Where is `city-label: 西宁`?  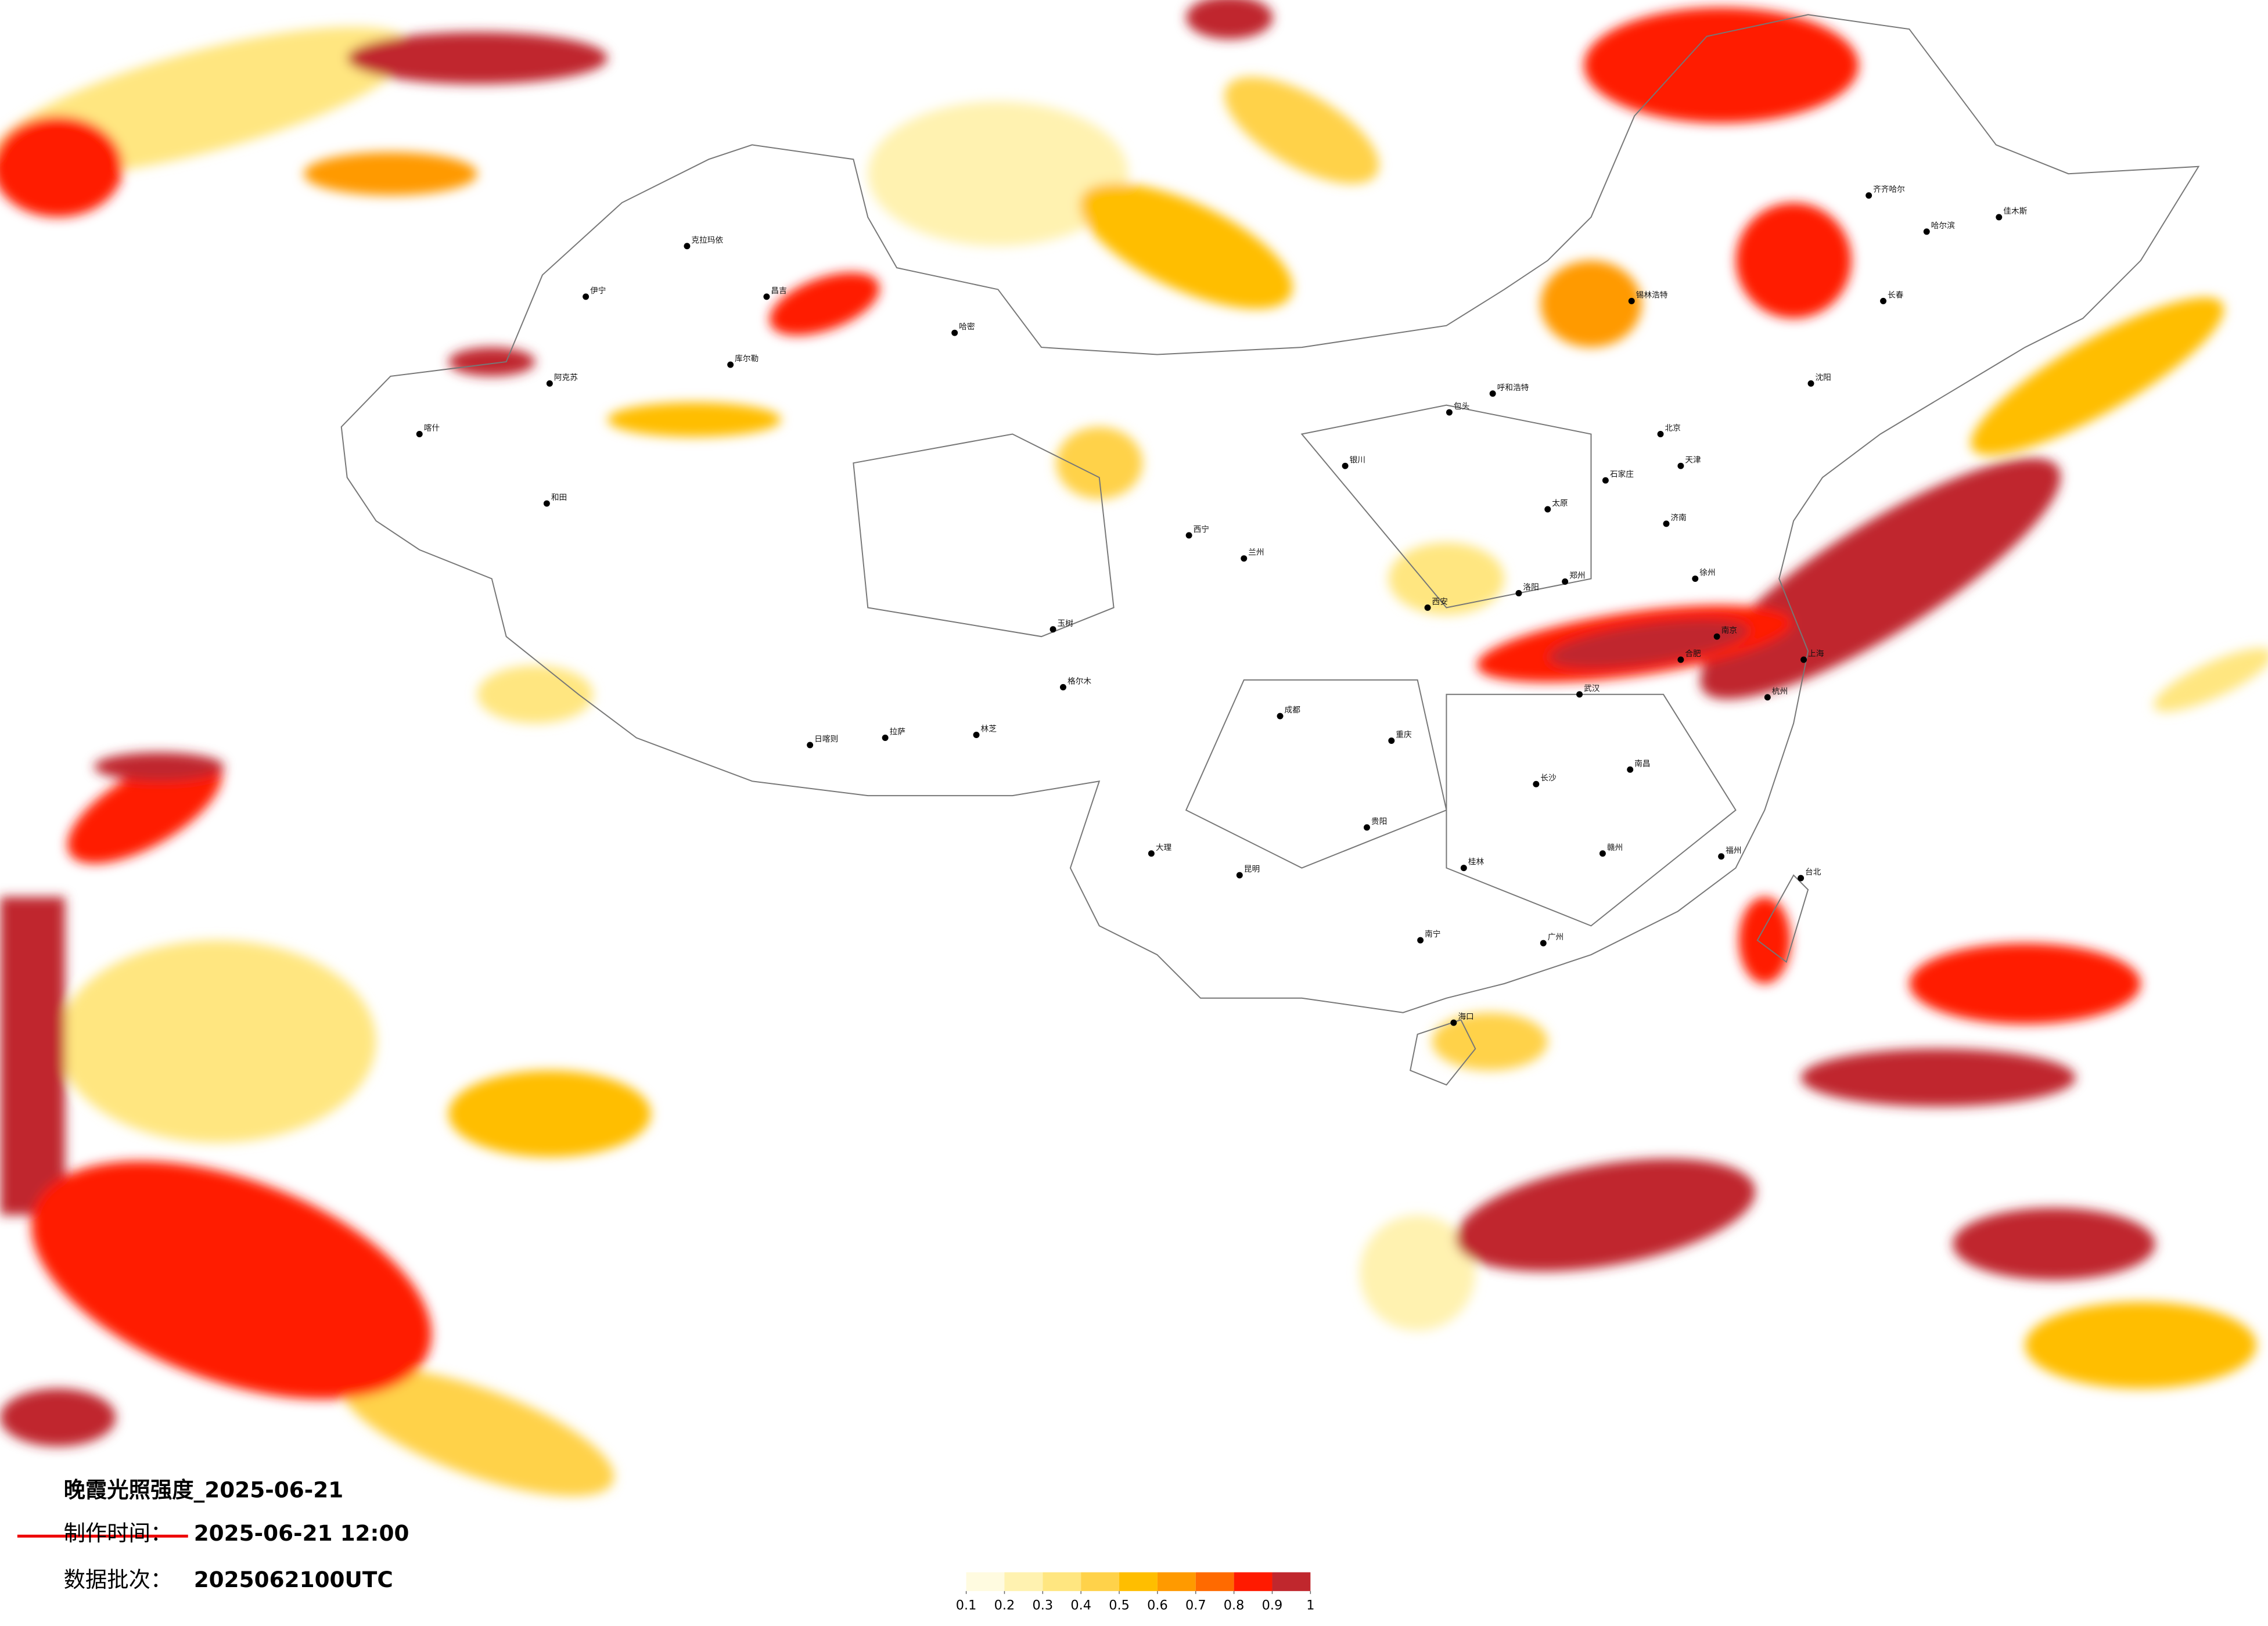
city-label: 西宁 is located at coordinates (1201, 529).